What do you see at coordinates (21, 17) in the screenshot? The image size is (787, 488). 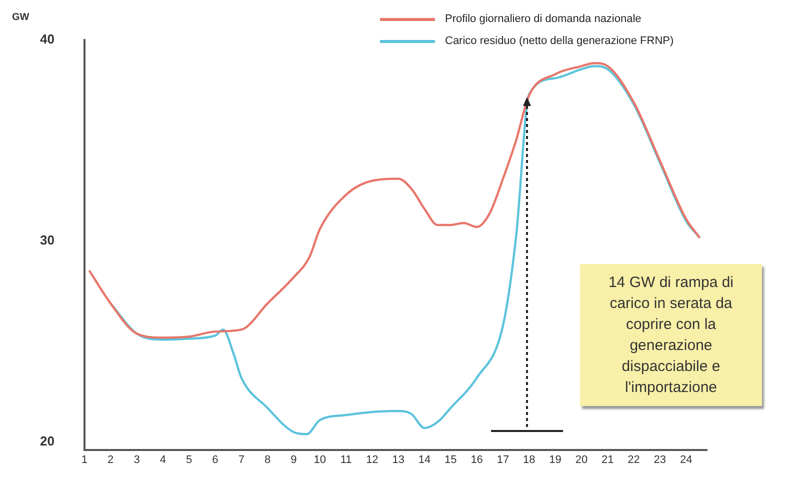 I see `y-axis-title: GW` at bounding box center [21, 17].